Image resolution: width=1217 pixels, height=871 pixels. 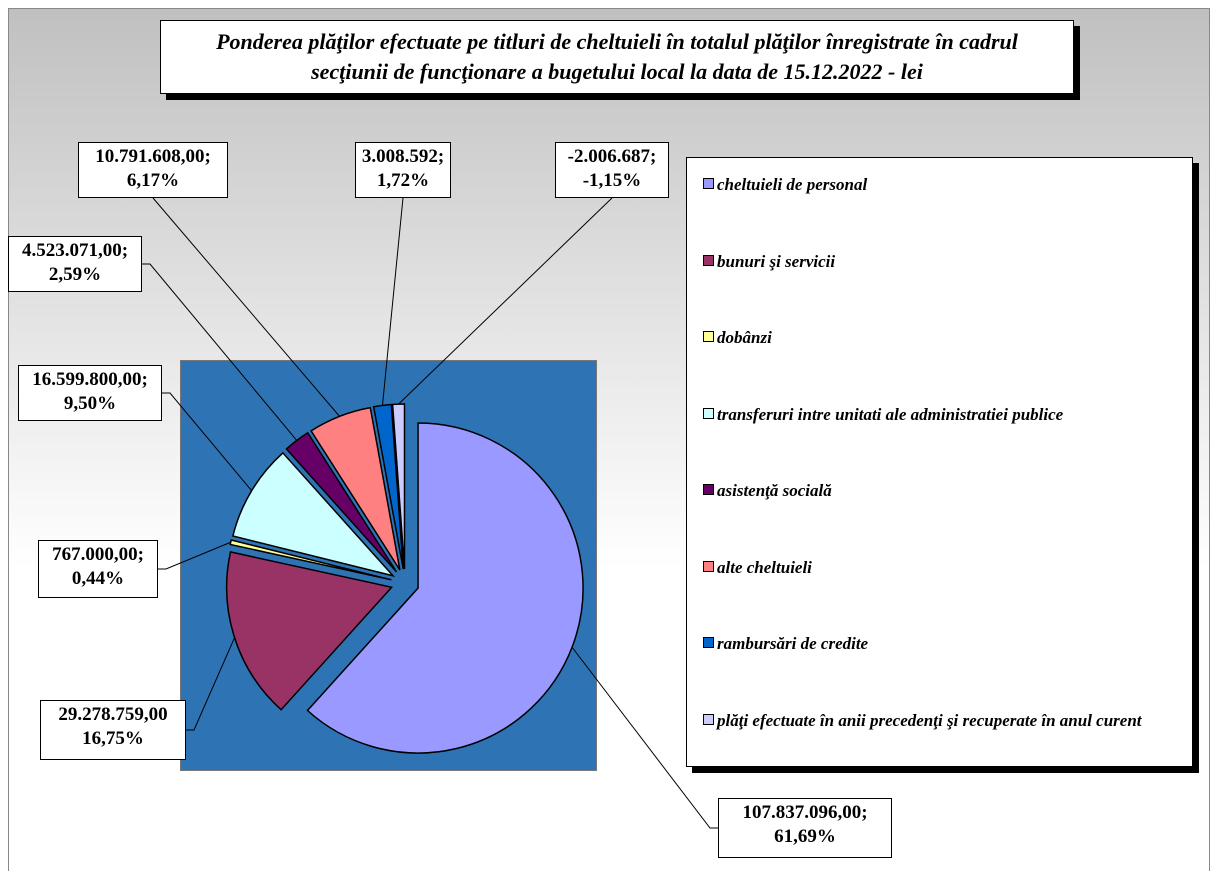 What do you see at coordinates (75, 274) in the screenshot?
I see `data-label-percent: 2,59%` at bounding box center [75, 274].